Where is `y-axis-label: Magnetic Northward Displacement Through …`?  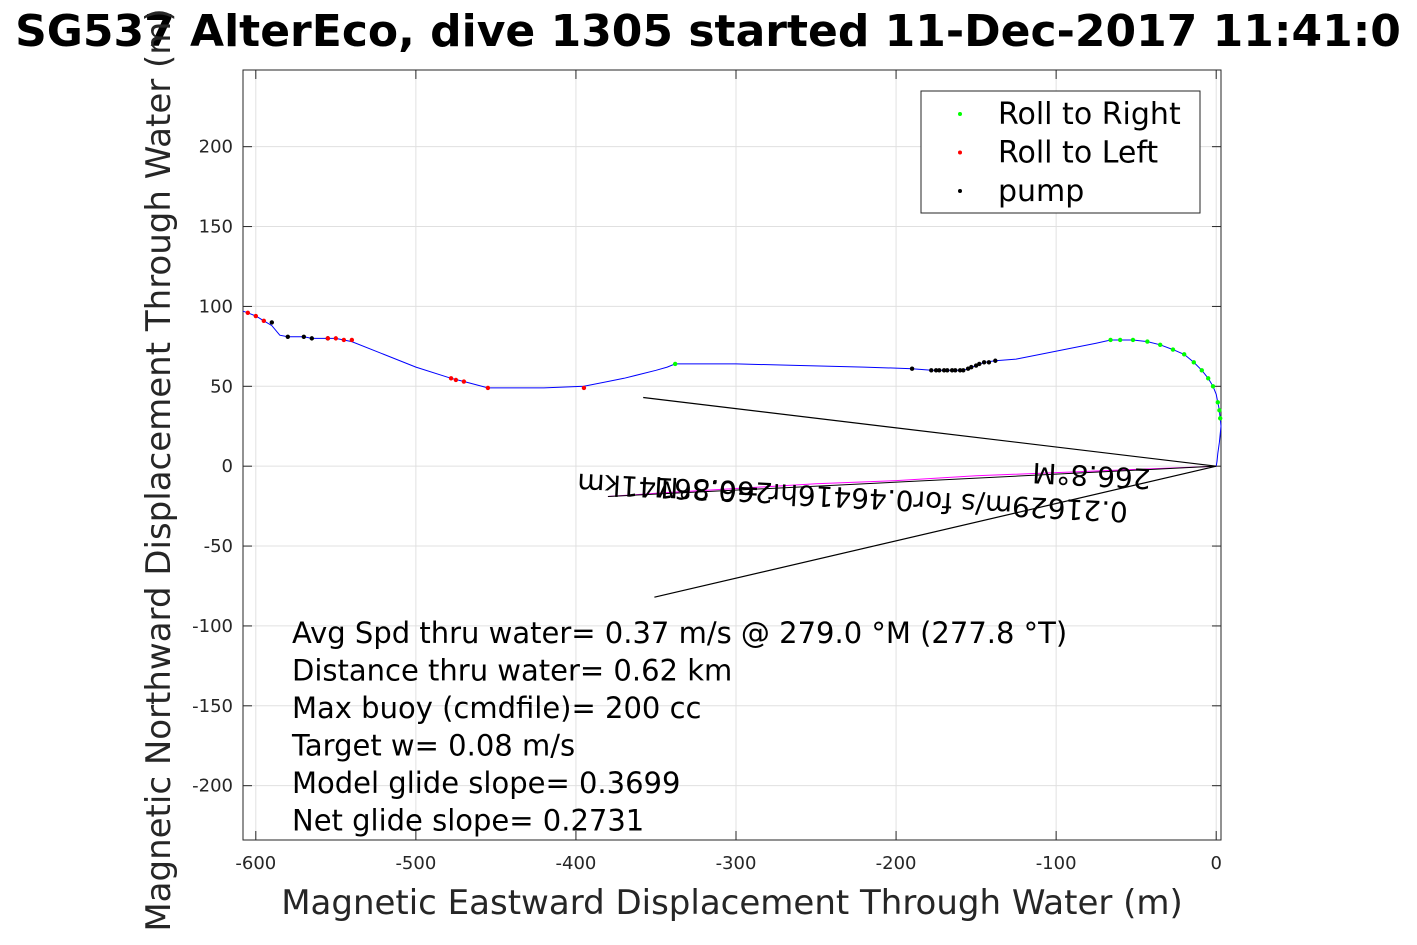
y-axis-label: Magnetic Northward Displacement Through … is located at coordinates (159, 469).